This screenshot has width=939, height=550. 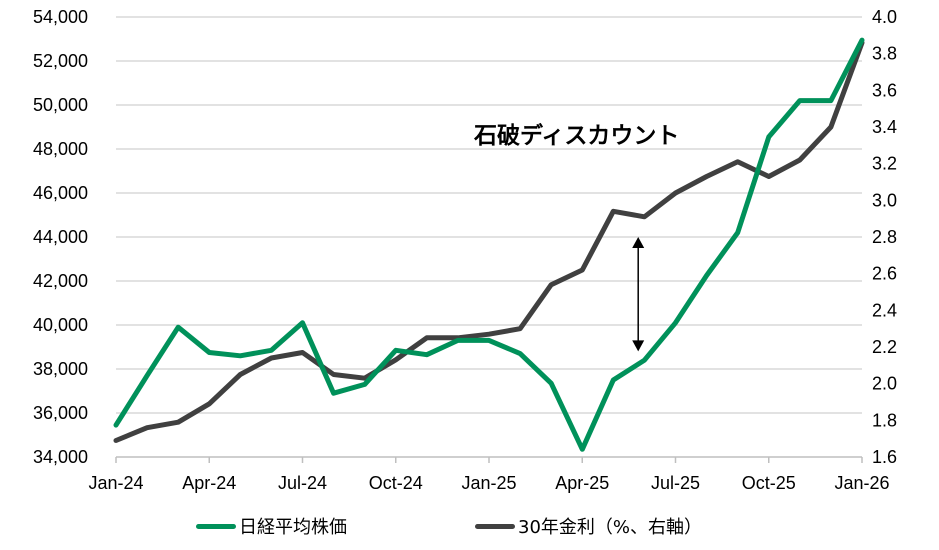 What do you see at coordinates (576, 135) in the screenshot?
I see `annotation-ishiba-discount: 石破ディスカウント` at bounding box center [576, 135].